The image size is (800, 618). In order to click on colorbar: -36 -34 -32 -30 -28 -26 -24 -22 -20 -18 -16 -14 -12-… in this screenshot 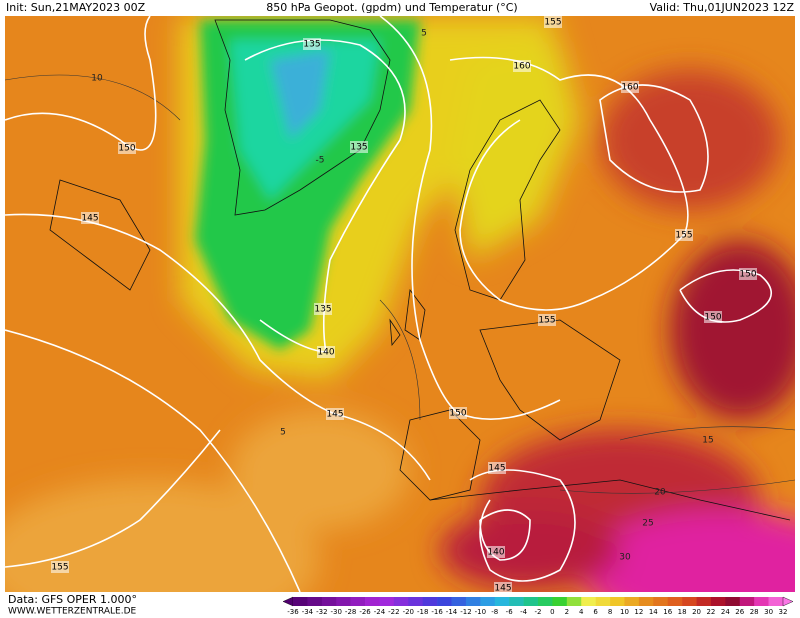, I will do `click(538, 606)`.